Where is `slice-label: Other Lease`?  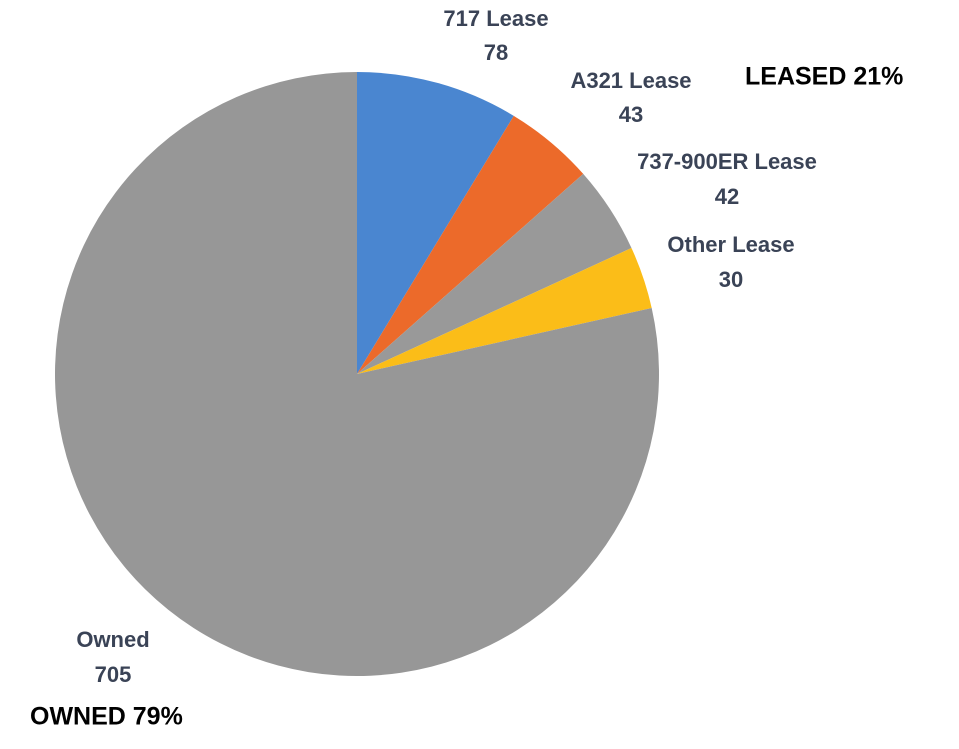 slice-label: Other Lease is located at coordinates (730, 244).